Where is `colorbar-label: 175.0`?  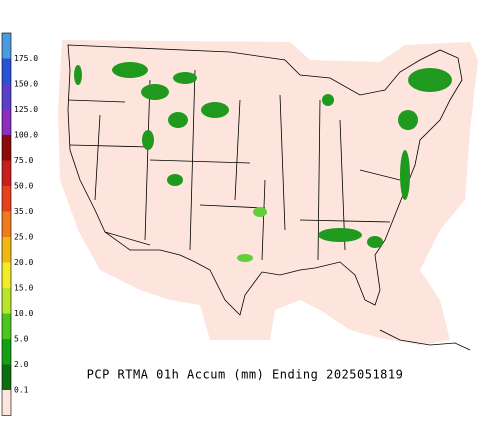 colorbar-label: 175.0 is located at coordinates (26, 58).